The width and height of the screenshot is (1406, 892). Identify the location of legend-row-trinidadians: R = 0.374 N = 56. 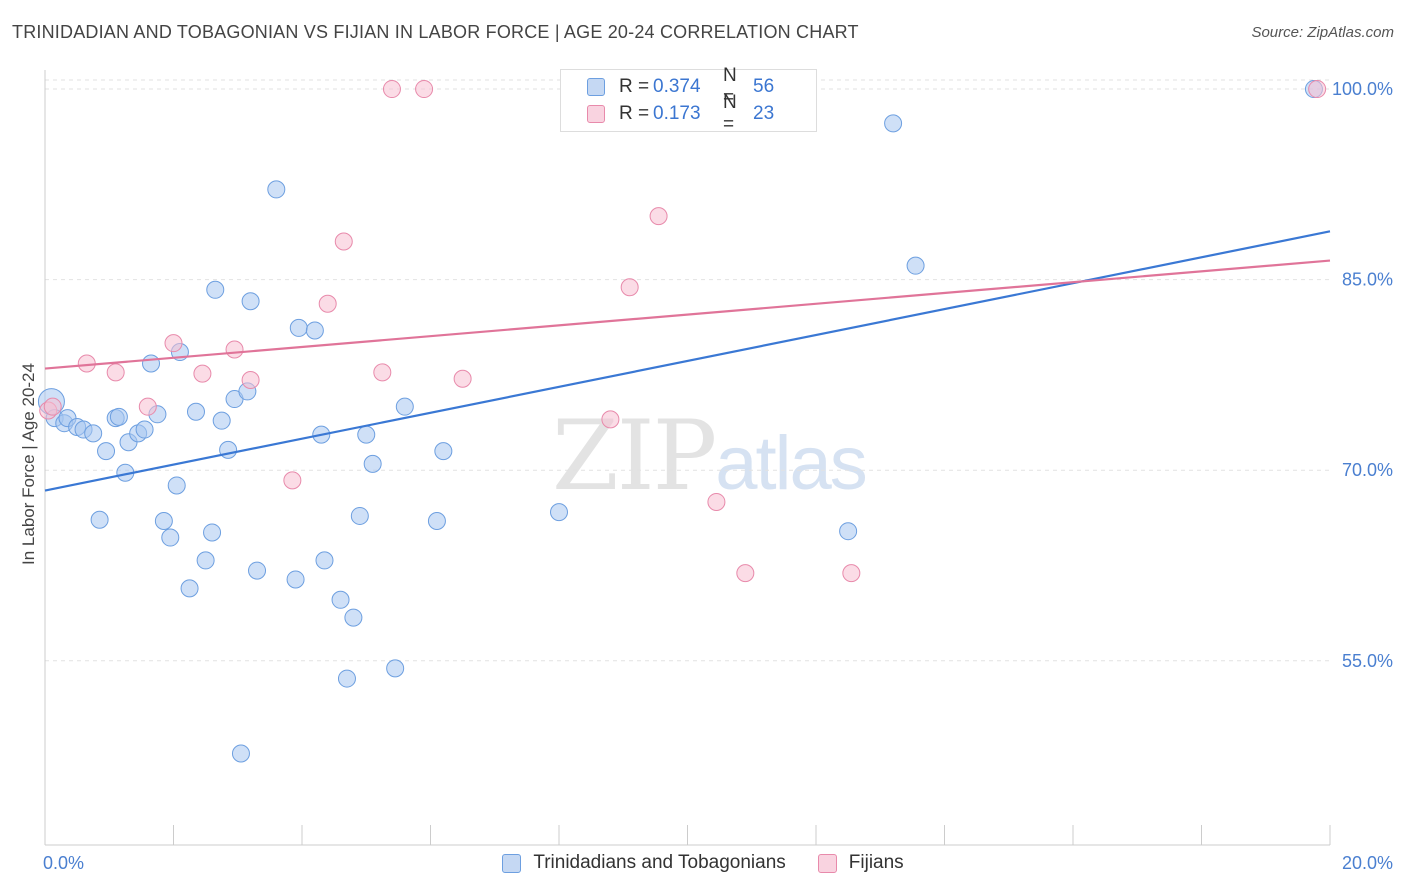
(681, 86).